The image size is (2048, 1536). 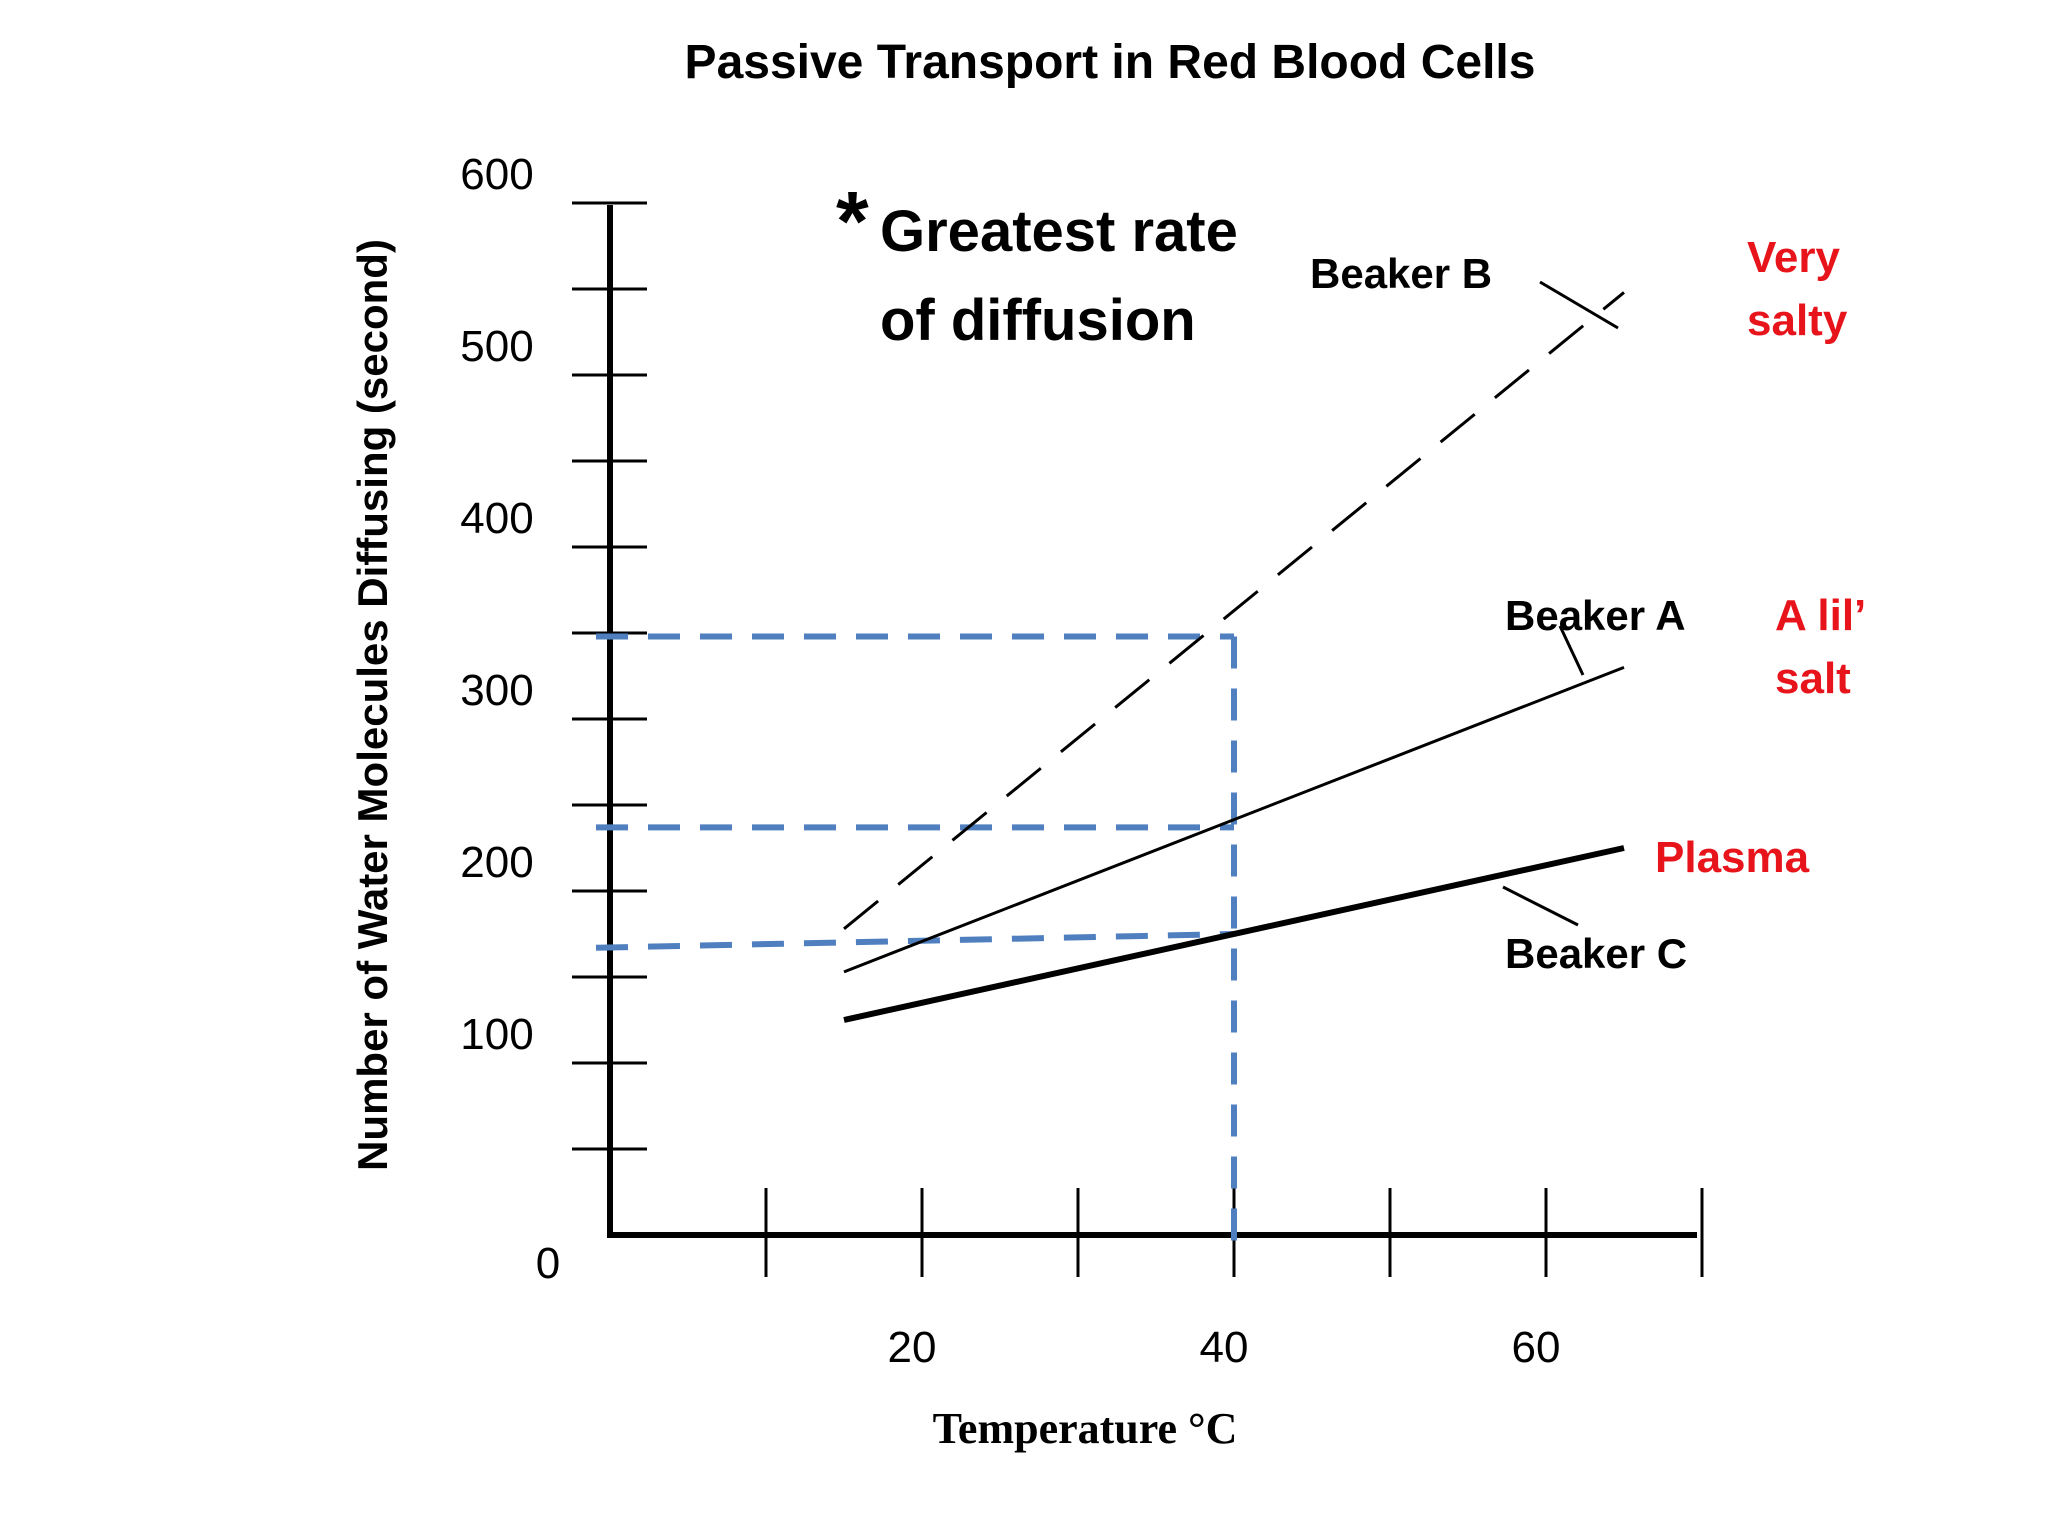 I want to click on very-salty-line-2: salty, so click(x=1797, y=320).